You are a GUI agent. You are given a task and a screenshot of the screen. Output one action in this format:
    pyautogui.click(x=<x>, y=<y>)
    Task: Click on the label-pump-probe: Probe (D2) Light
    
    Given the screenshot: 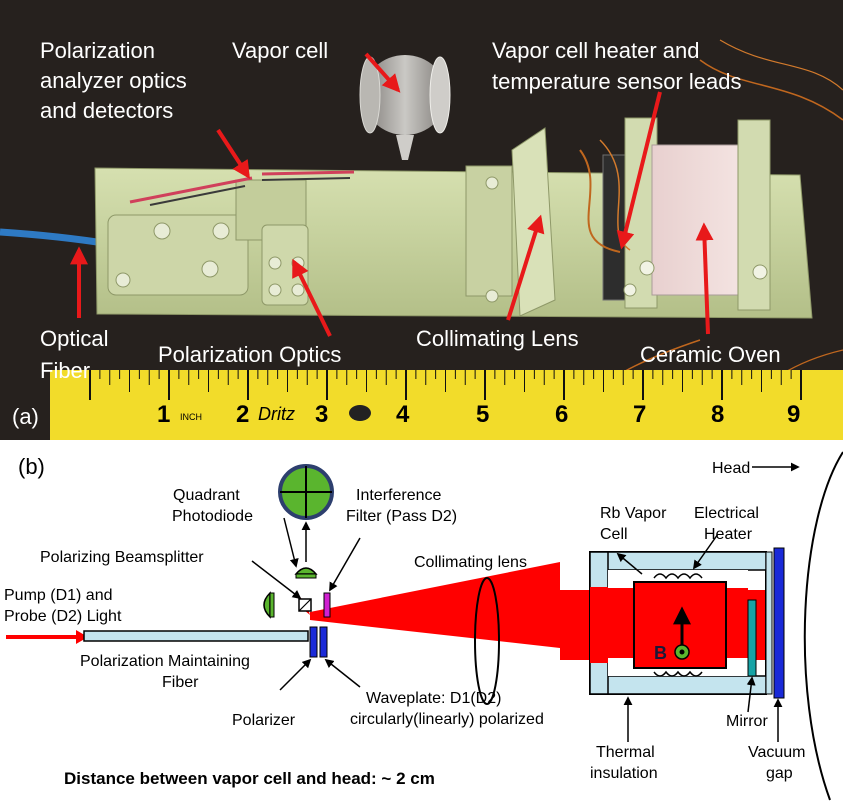 What is the action you would take?
    pyautogui.click(x=63, y=616)
    